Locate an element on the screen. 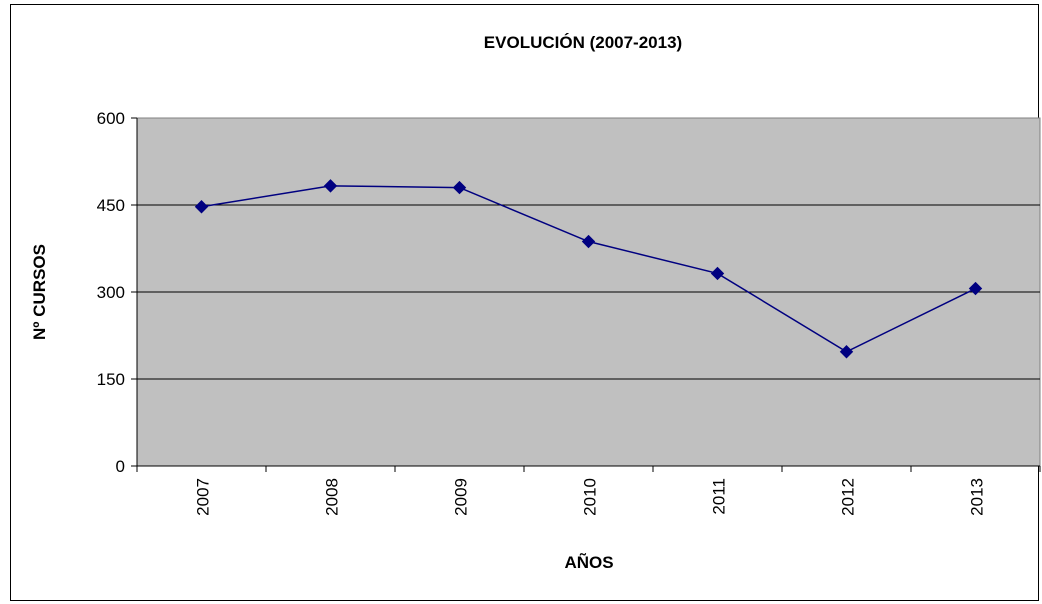 The height and width of the screenshot is (604, 1042). x-tick-label: 2011 is located at coordinates (719, 496).